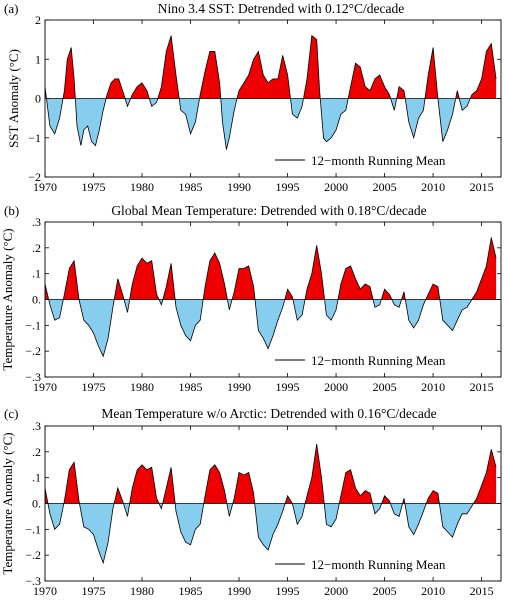  What do you see at coordinates (38, 20) in the screenshot?
I see `y-tick-label: 2` at bounding box center [38, 20].